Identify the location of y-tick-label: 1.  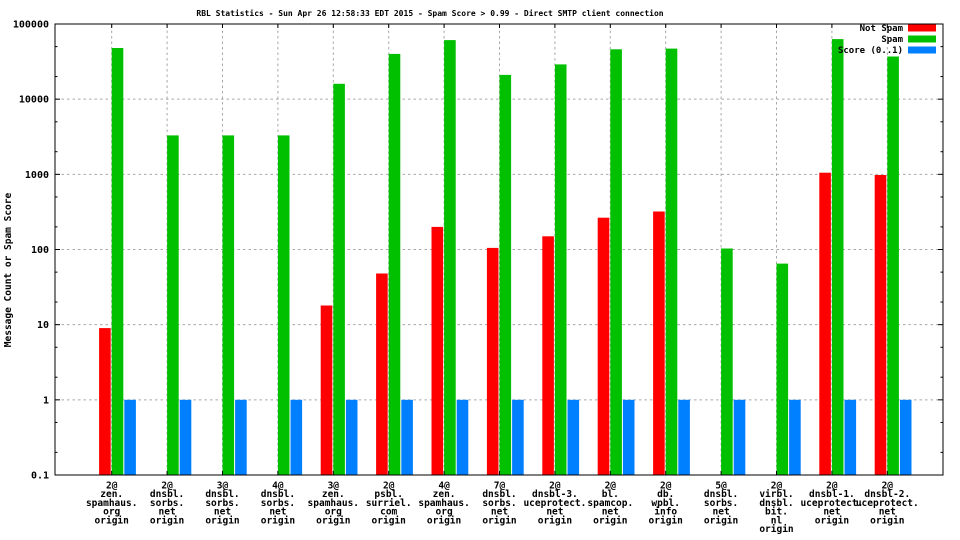
(46, 400).